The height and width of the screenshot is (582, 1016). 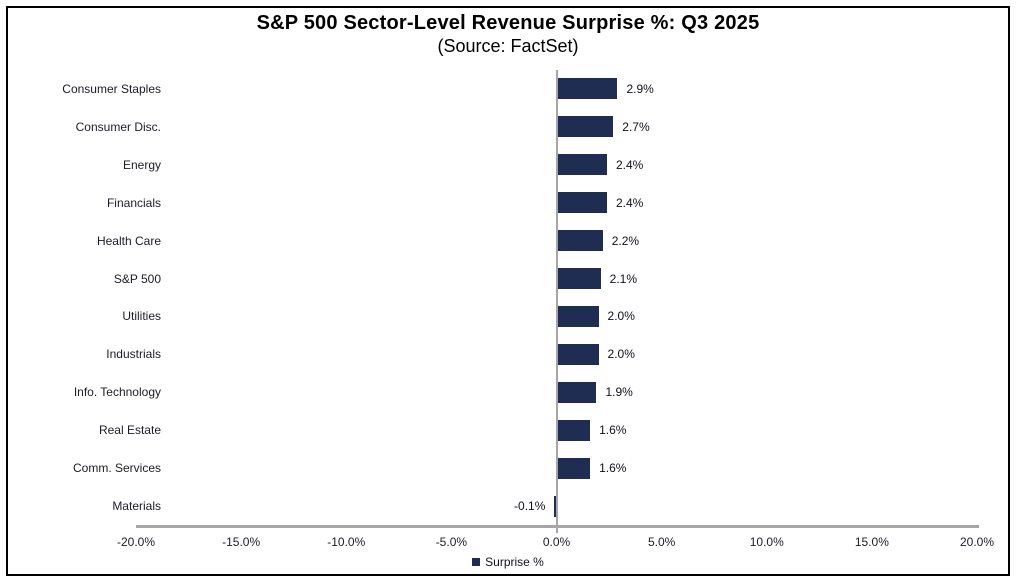 I want to click on category-label-materials: Materials, so click(x=136, y=506).